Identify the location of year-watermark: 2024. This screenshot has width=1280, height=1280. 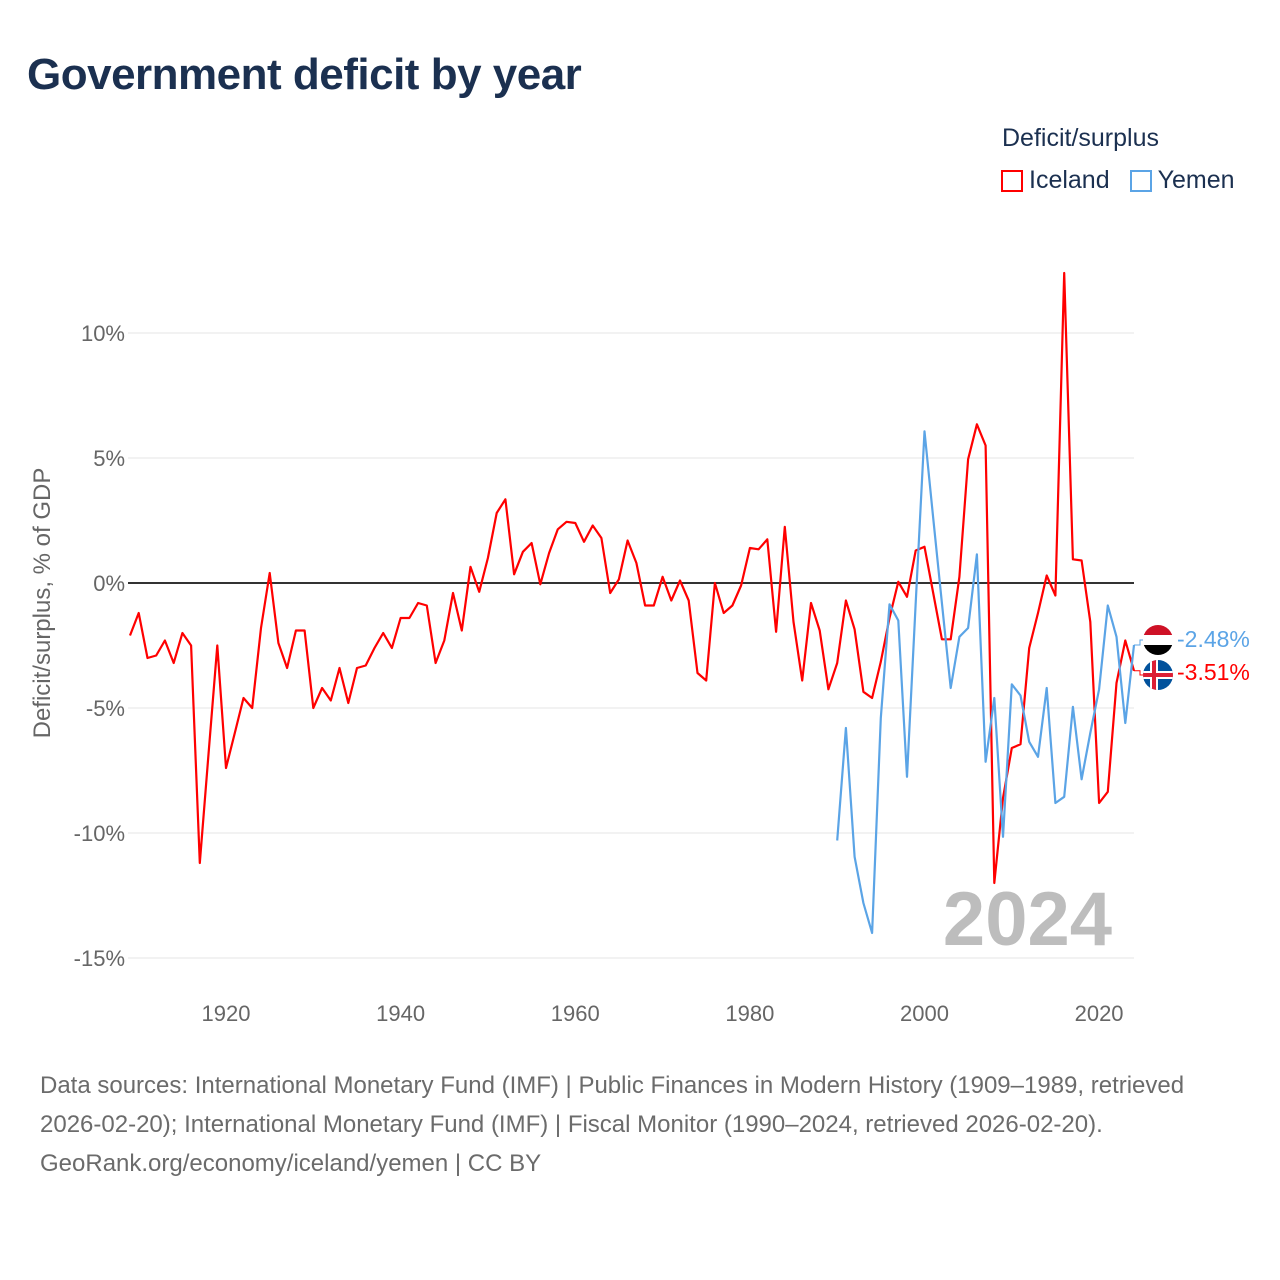
(1027, 919).